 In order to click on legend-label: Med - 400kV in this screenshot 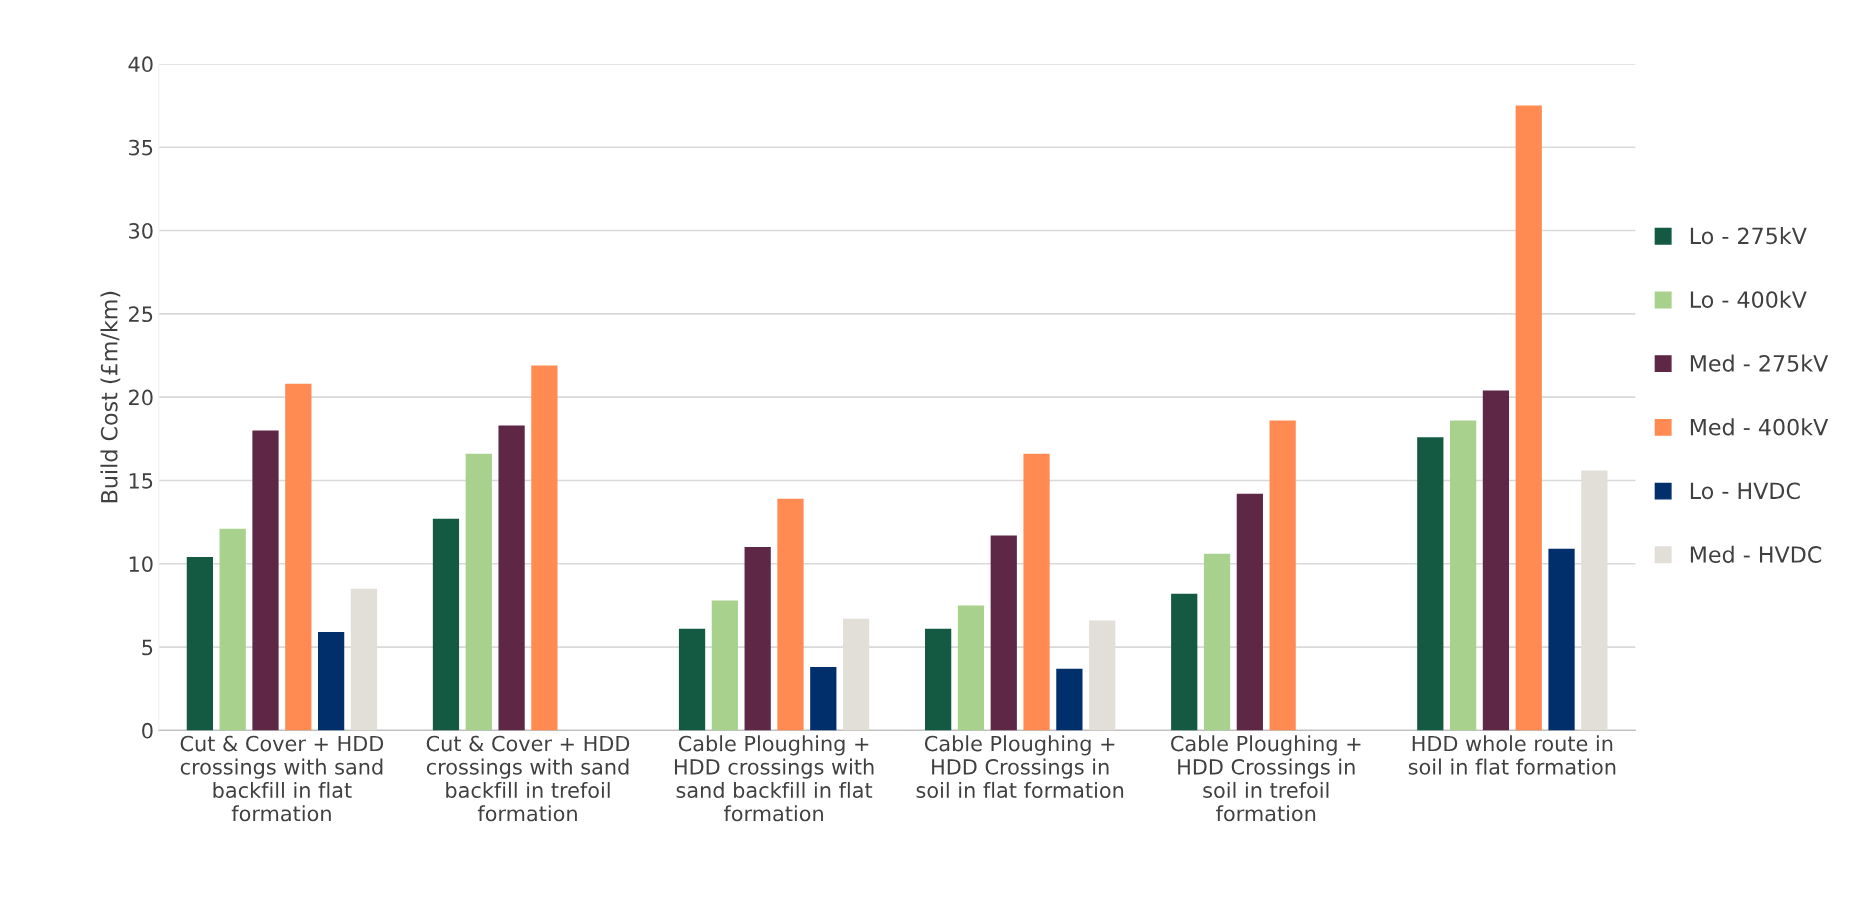, I will do `click(1759, 427)`.